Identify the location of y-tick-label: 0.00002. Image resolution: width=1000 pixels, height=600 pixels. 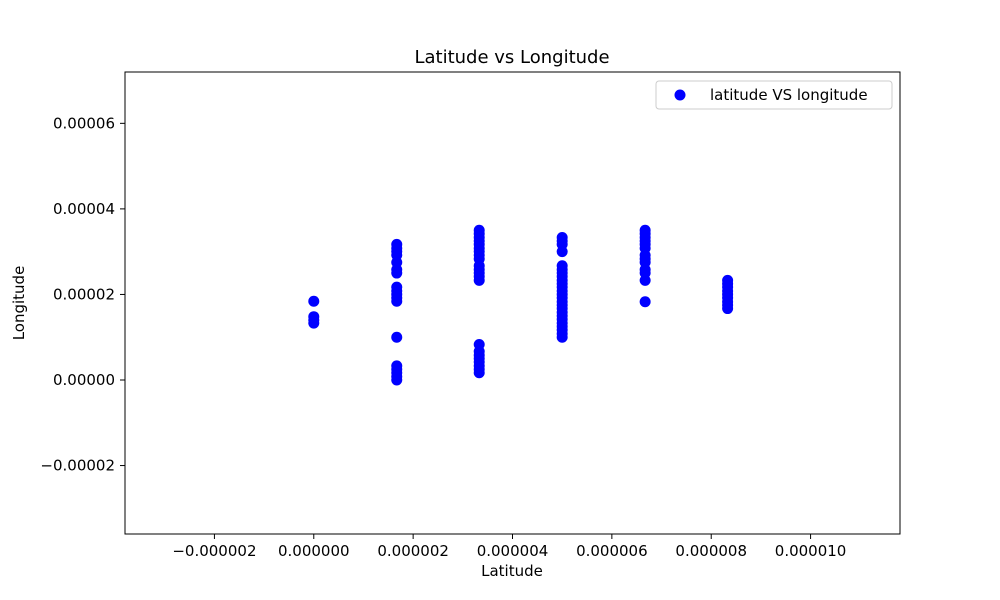
(84, 294).